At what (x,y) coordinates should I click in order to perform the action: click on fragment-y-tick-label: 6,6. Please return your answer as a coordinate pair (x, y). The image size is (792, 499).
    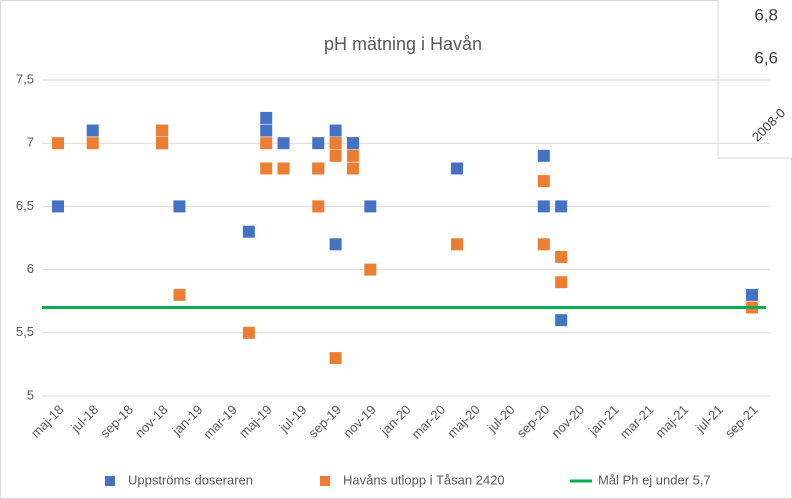
    Looking at the image, I should click on (766, 57).